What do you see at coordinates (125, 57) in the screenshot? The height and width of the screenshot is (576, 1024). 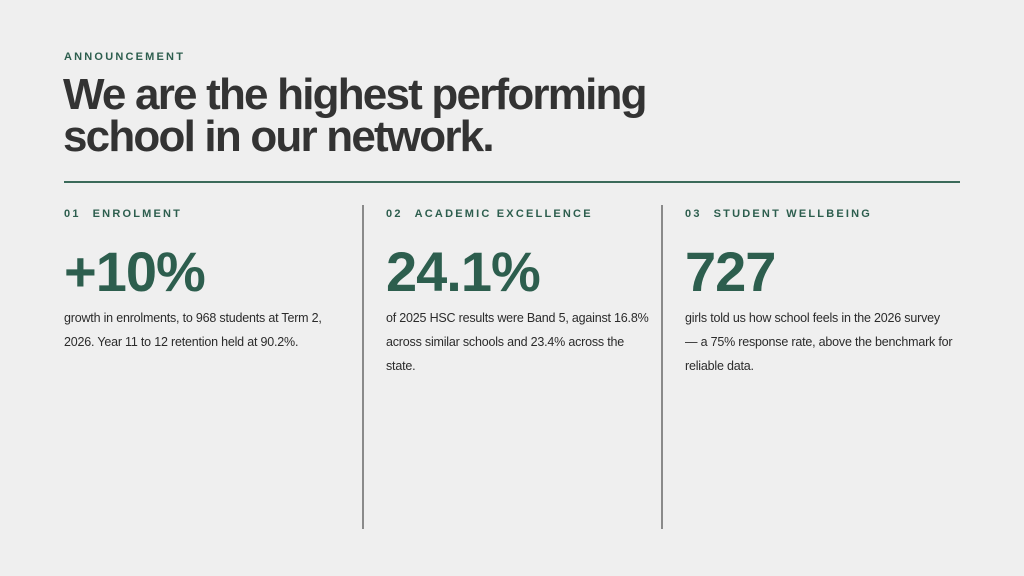 I see `eyebrow: ANNOUNCEMENT` at bounding box center [125, 57].